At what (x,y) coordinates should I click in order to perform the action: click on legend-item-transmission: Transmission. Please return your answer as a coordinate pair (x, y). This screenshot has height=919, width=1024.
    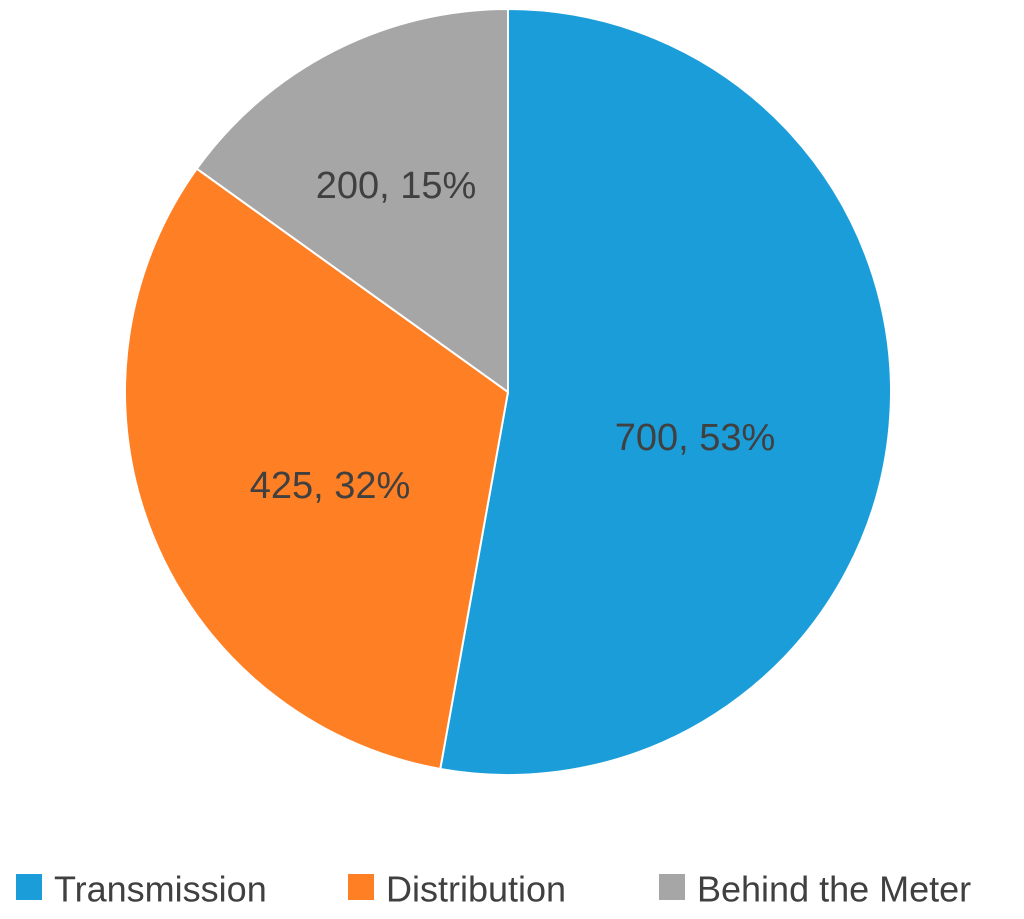
    Looking at the image, I should click on (141, 889).